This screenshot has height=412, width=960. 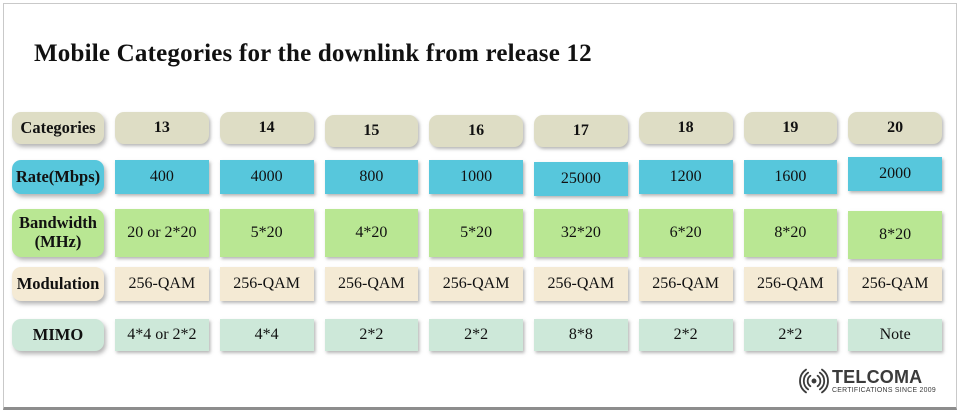 What do you see at coordinates (58, 284) in the screenshot?
I see `row-label-modulation: Modulation` at bounding box center [58, 284].